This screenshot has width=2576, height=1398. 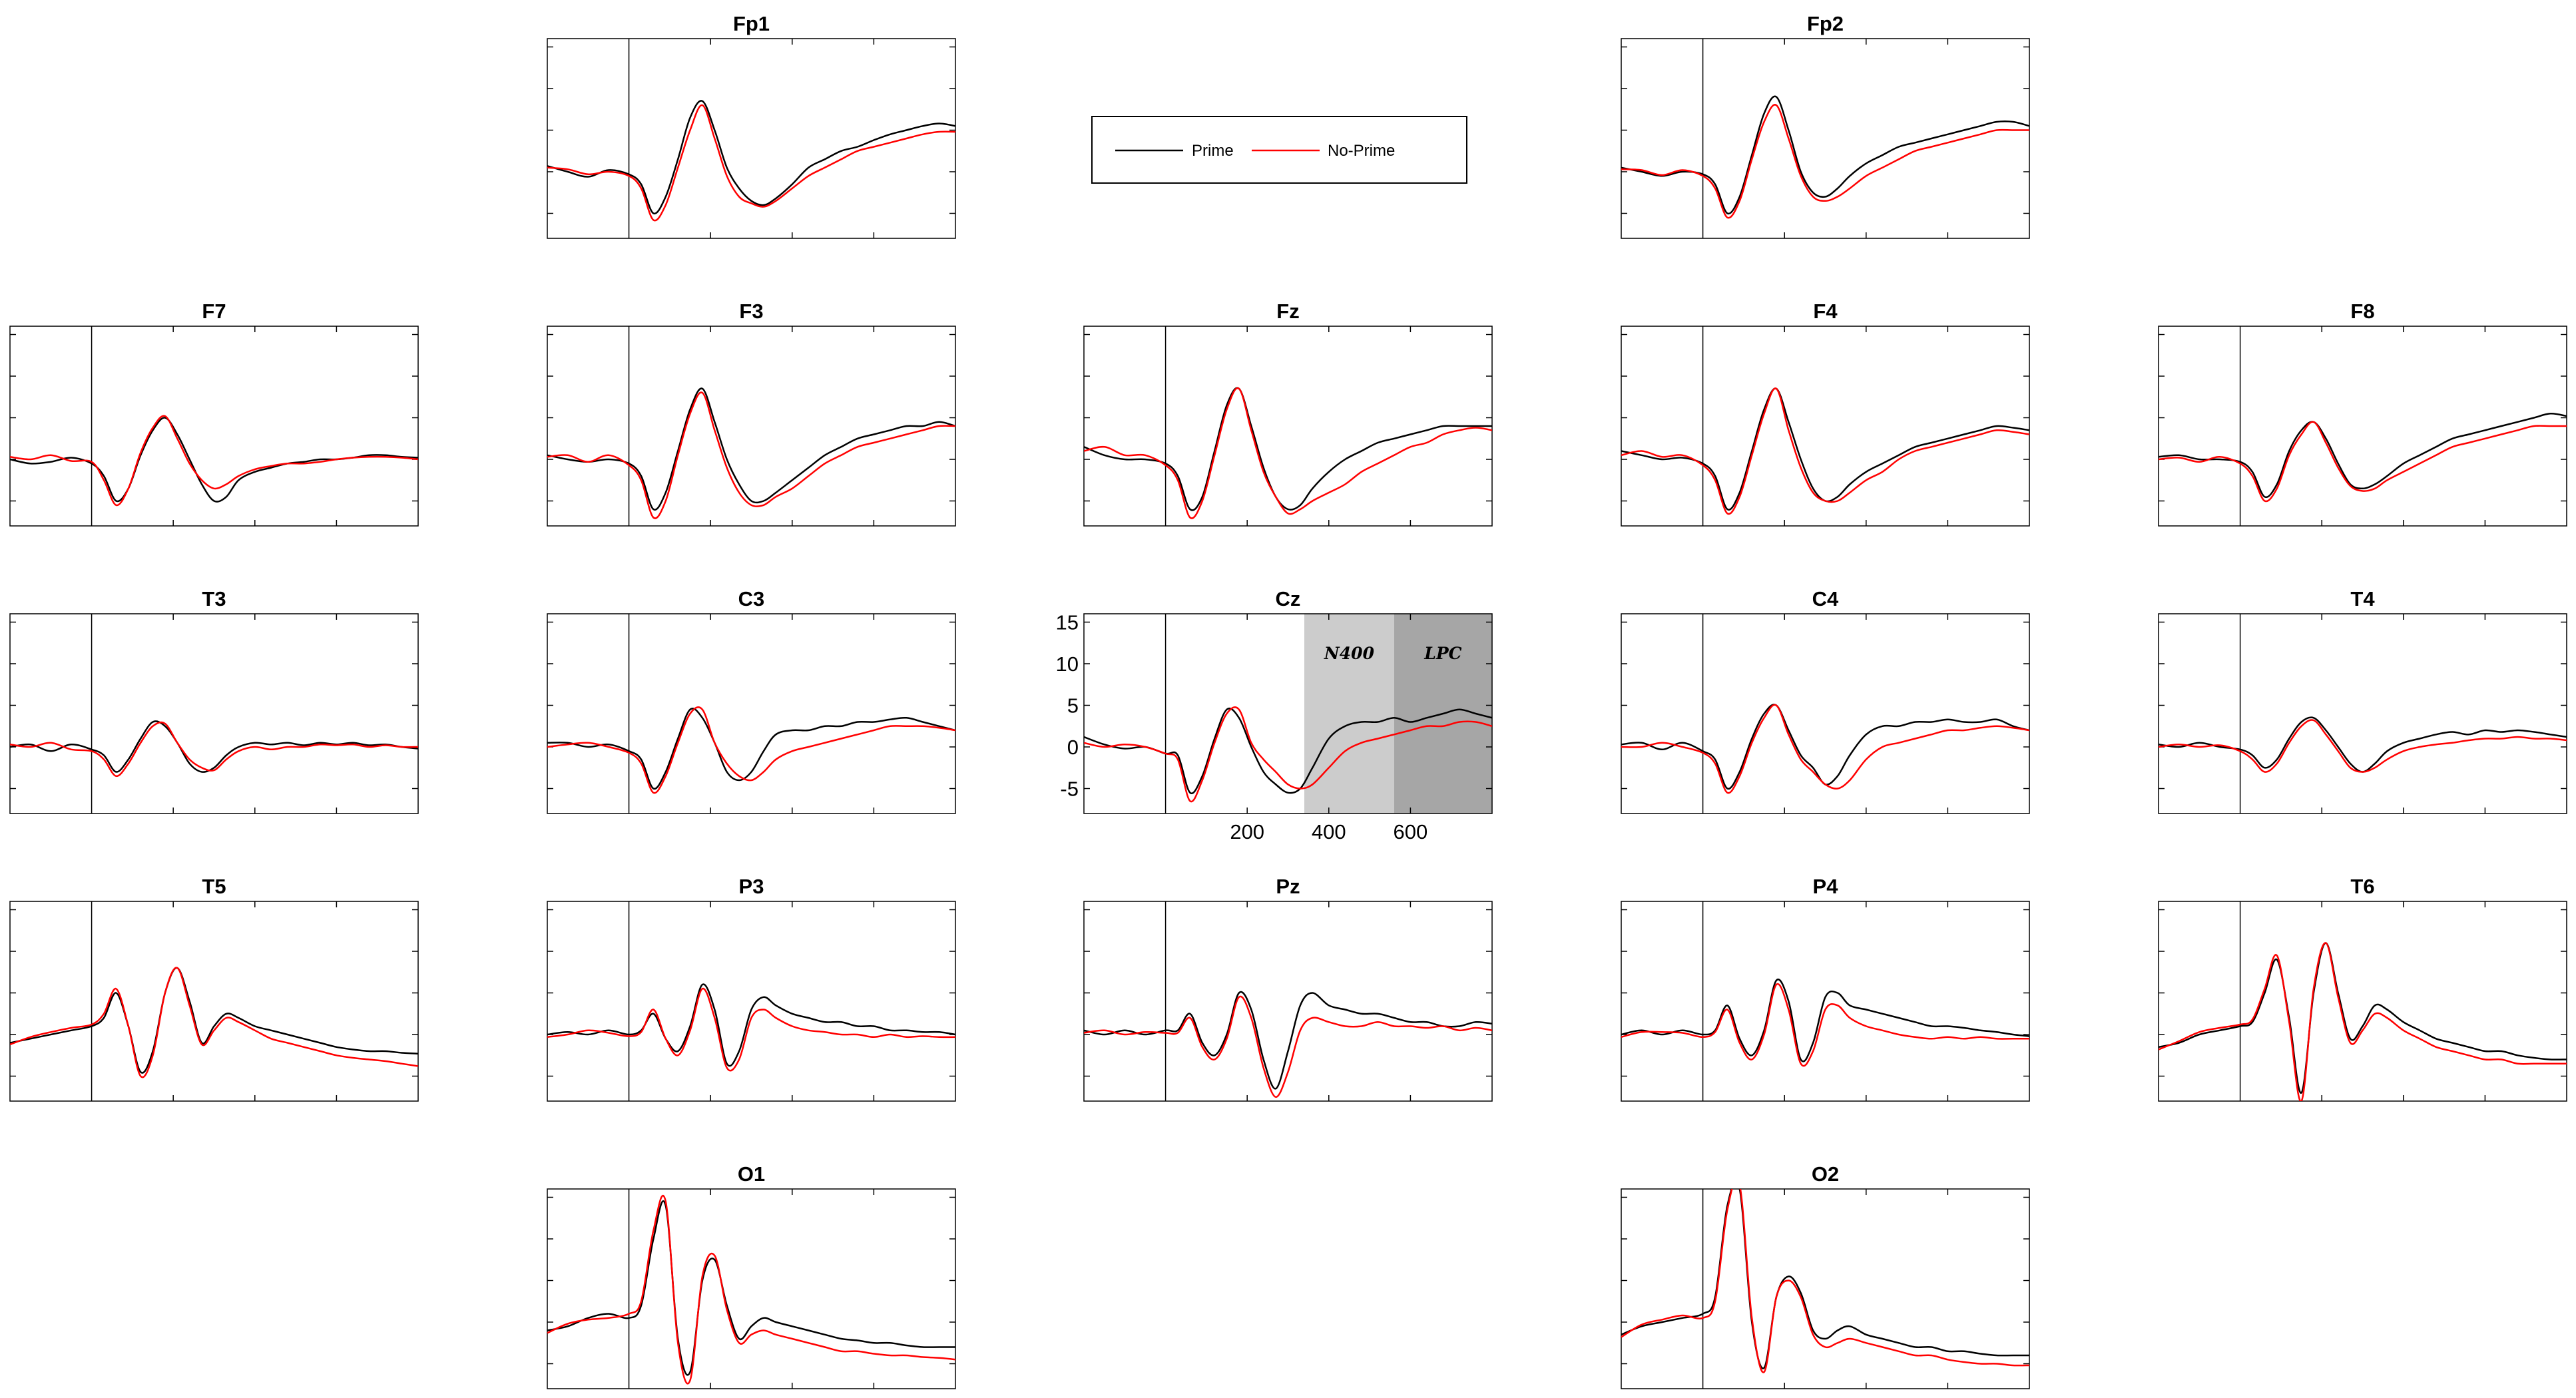 I want to click on panel-pz: Pz, so click(x=1288, y=988).